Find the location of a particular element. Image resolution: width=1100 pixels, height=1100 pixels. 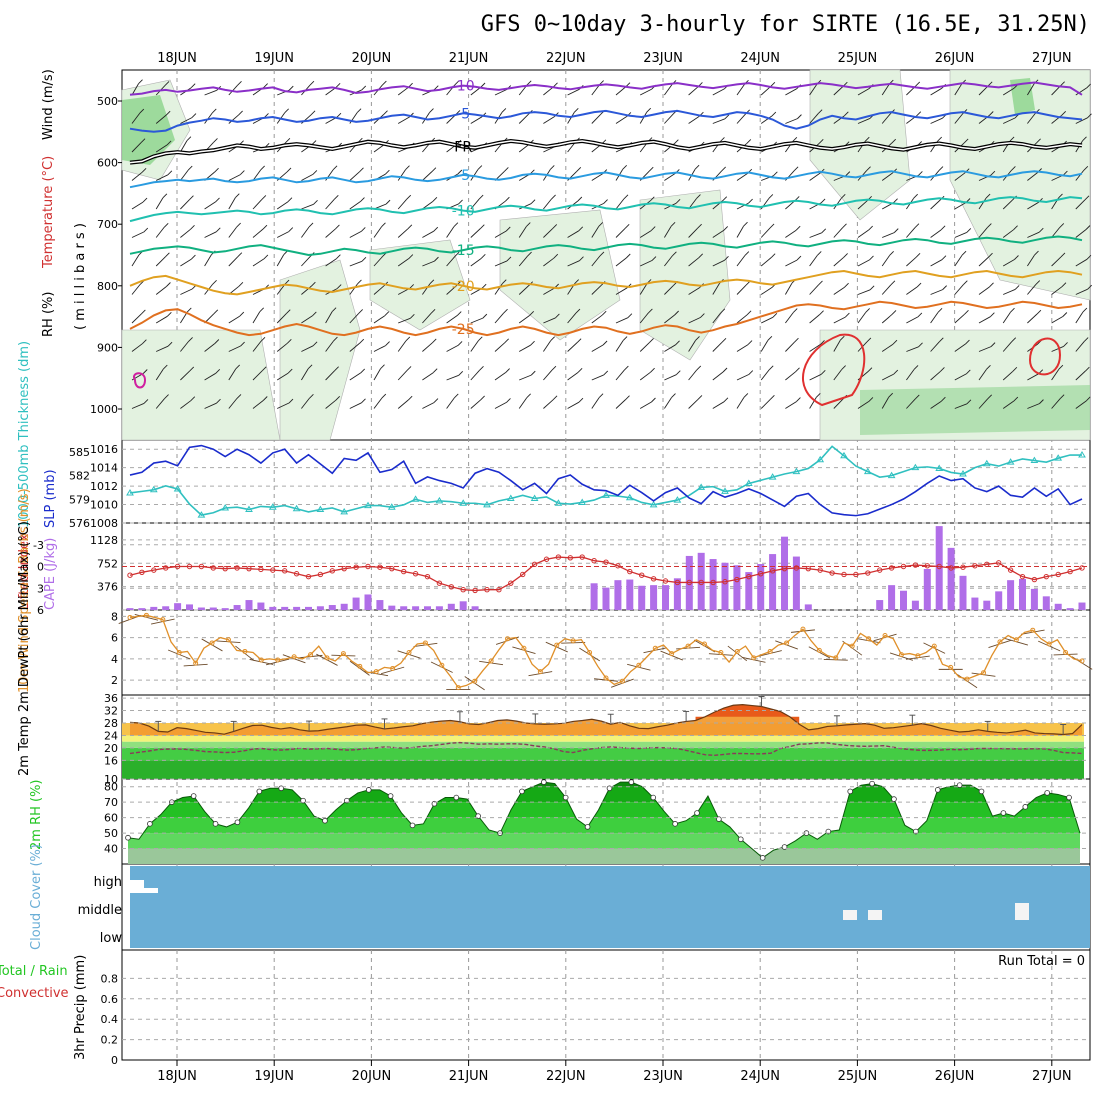

p3-li-tick: -3 is located at coordinates (38, 545).